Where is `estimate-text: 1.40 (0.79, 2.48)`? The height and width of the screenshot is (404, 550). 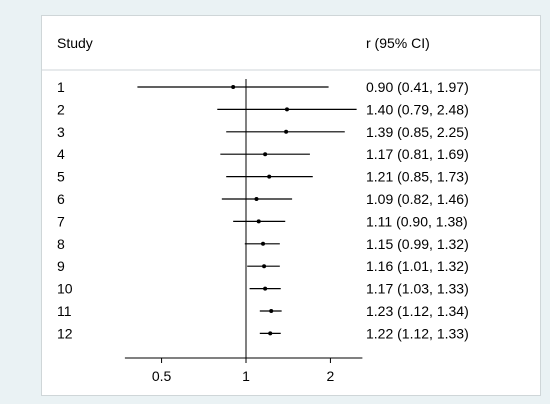 estimate-text: 1.40 (0.79, 2.48) is located at coordinates (417, 109).